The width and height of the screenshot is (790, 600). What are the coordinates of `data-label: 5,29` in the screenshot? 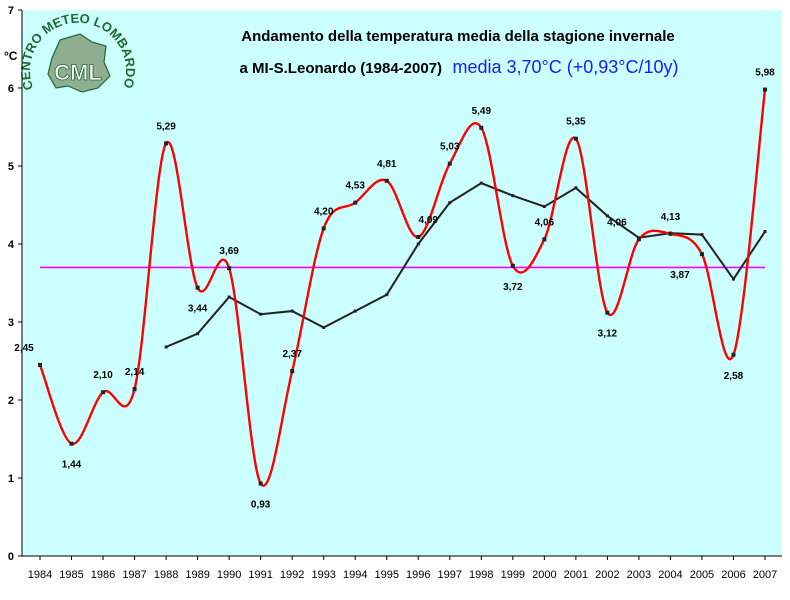 It's located at (166, 126).